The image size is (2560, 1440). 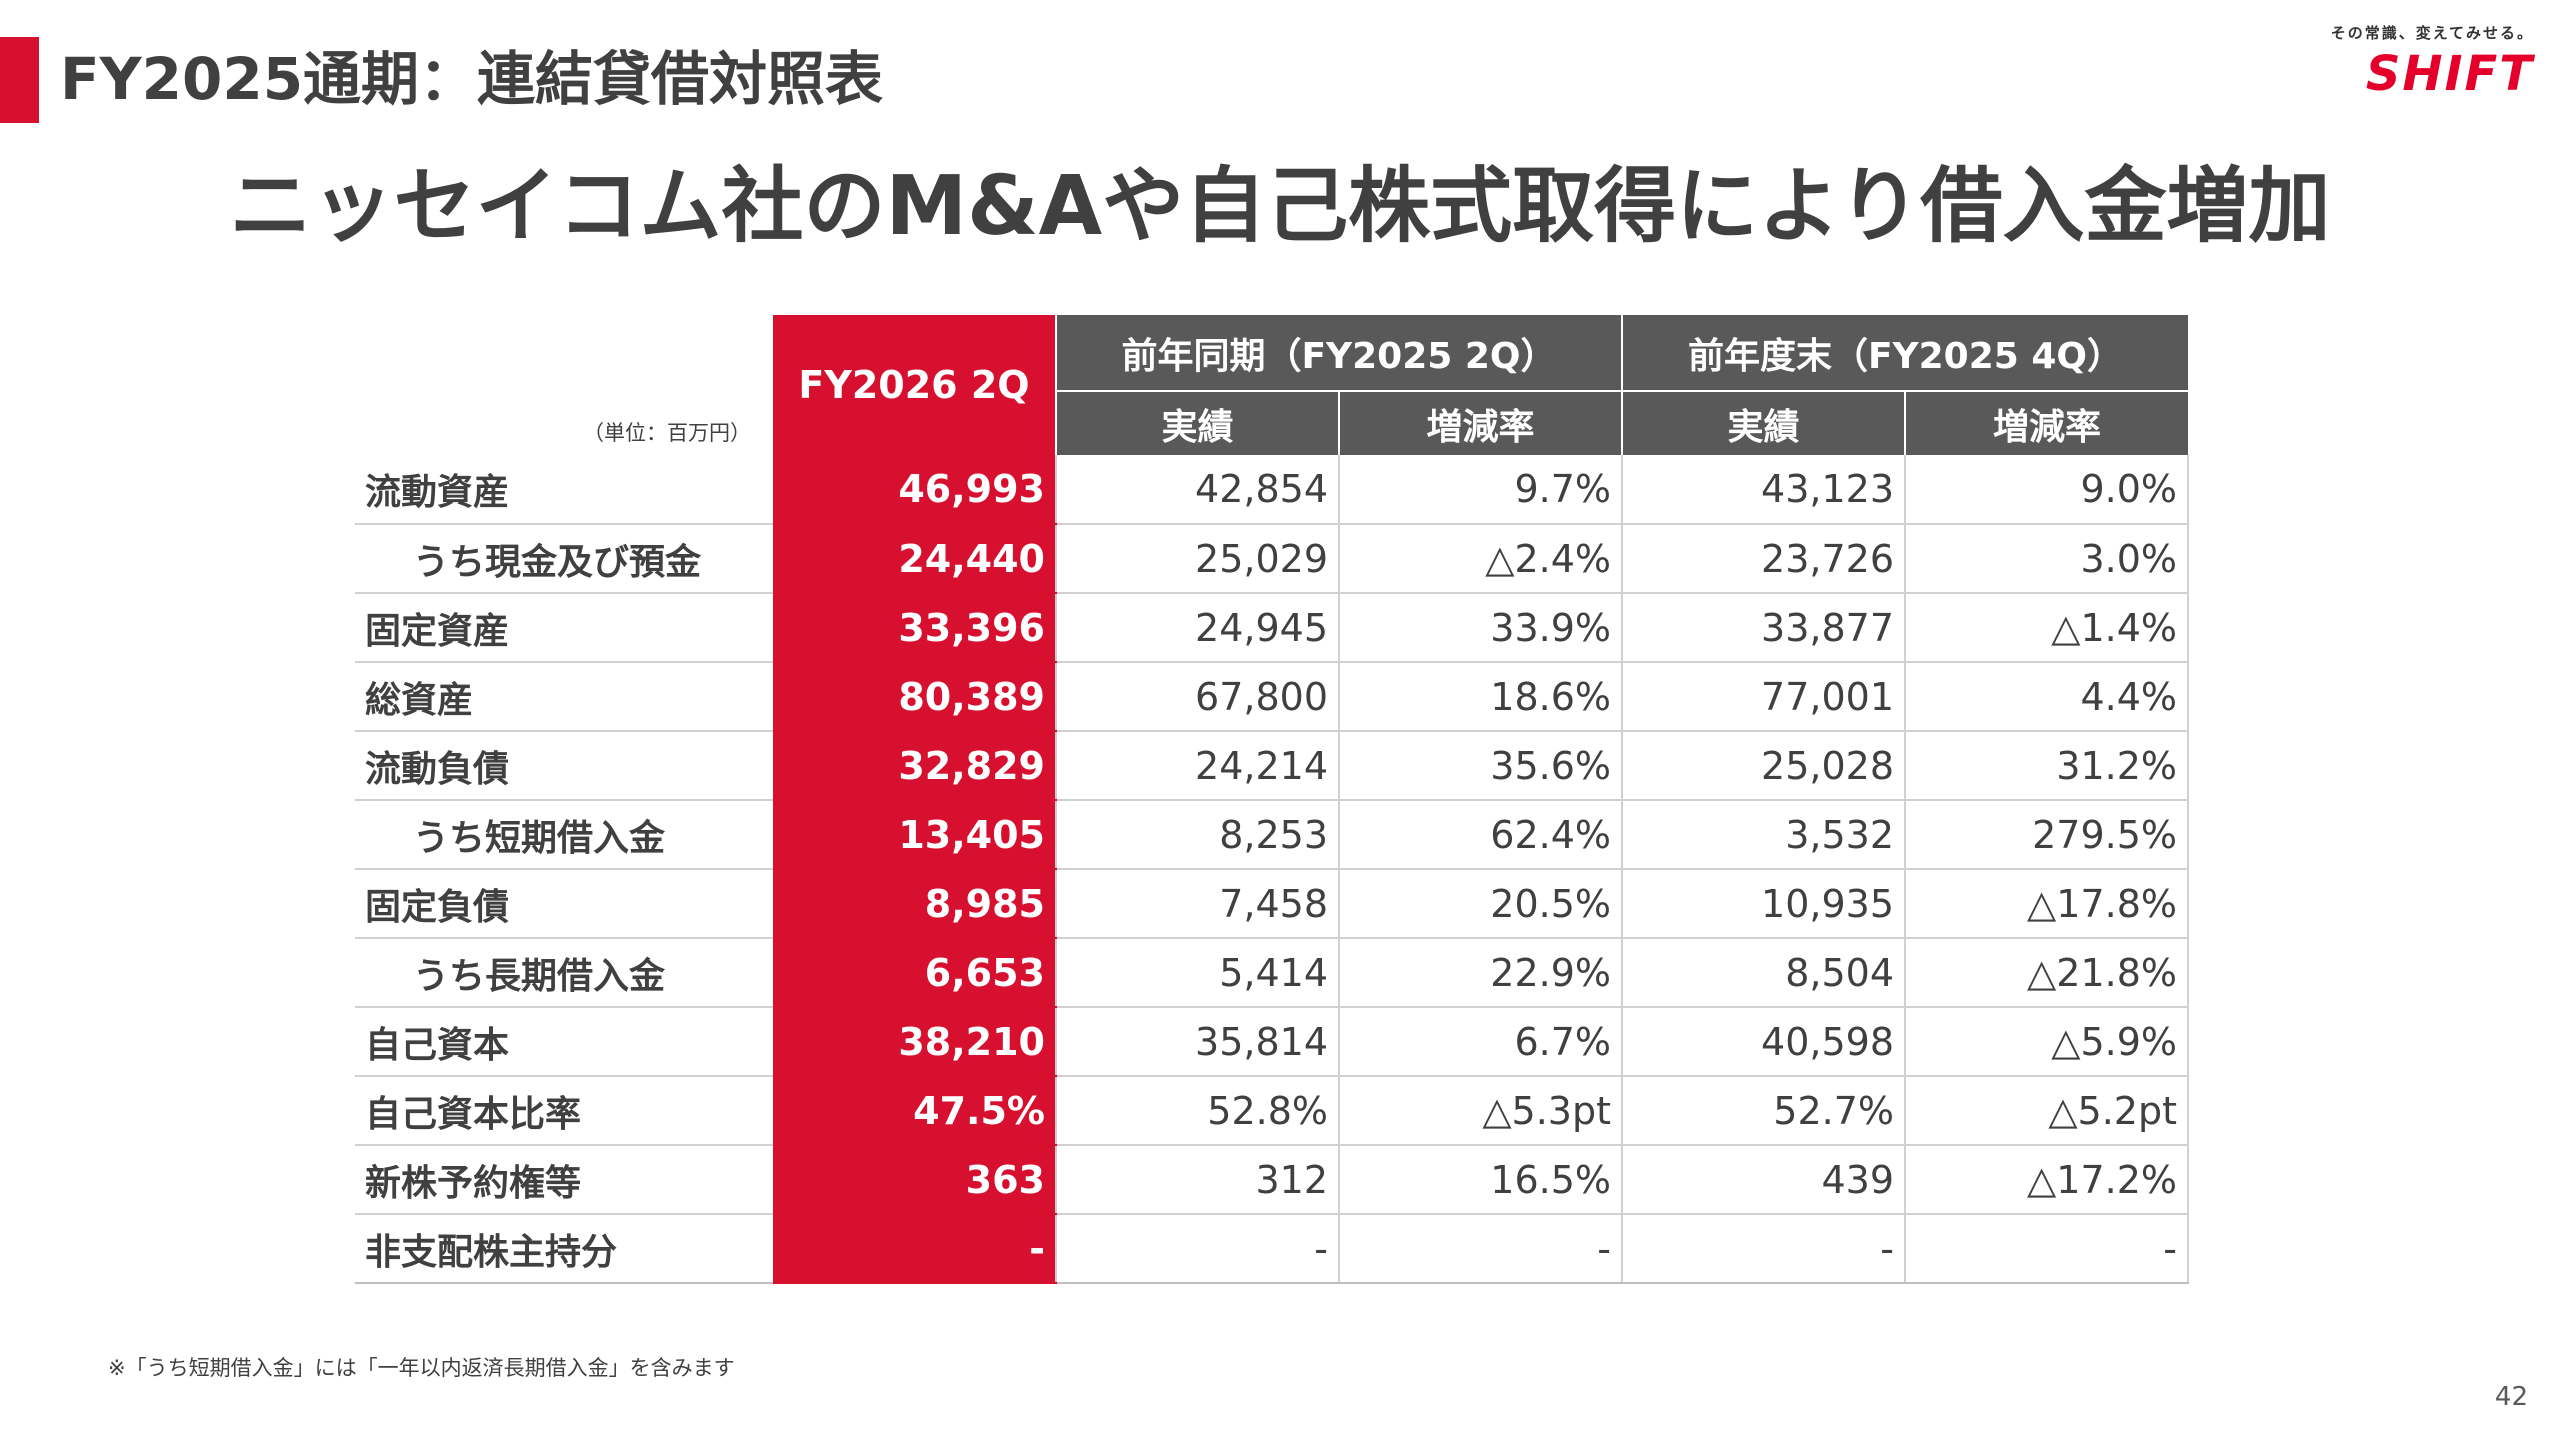 I want to click on prior-year-end-actual-cell: 33,877, so click(x=1763, y=628).